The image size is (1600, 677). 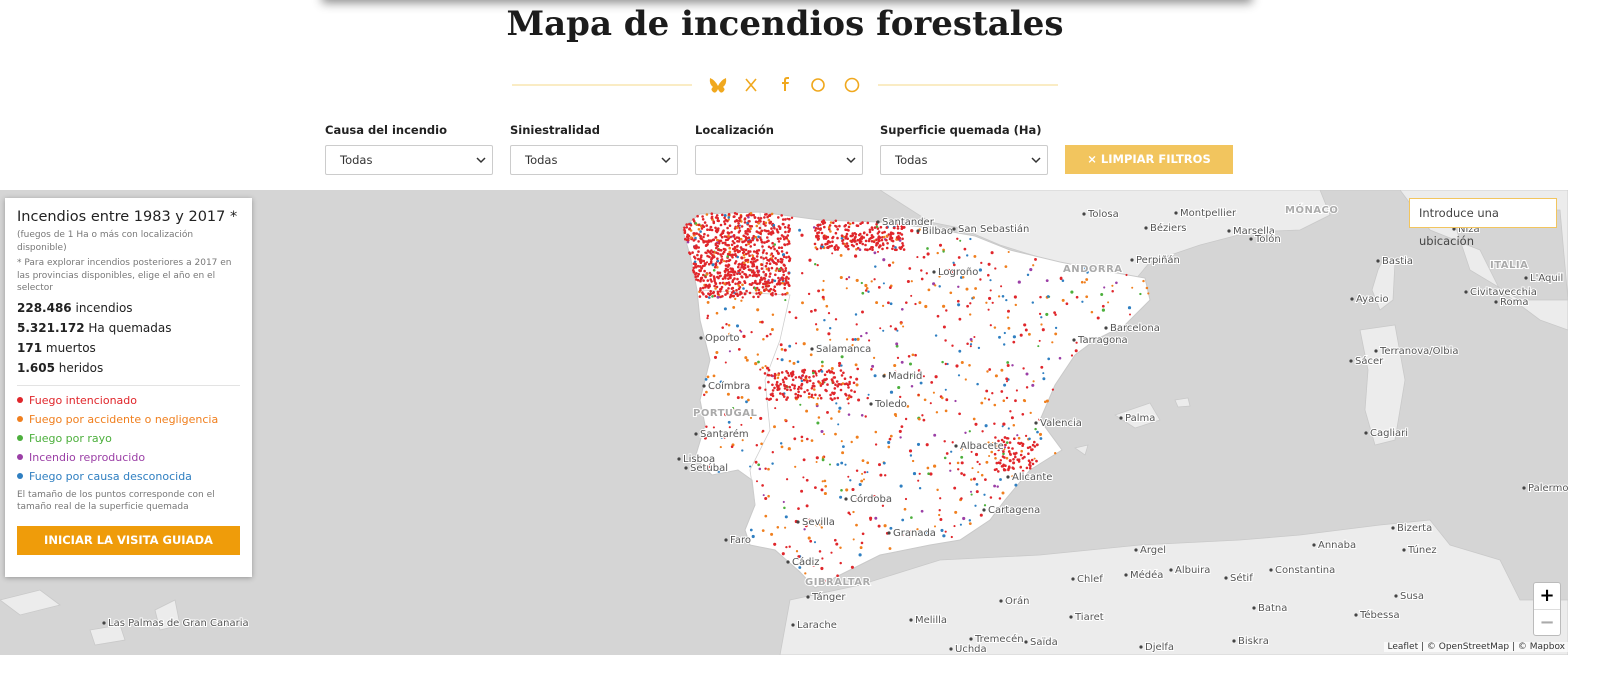 I want to click on tour-button: INICIAR LA VISITA GUIADA, so click(x=128, y=540).